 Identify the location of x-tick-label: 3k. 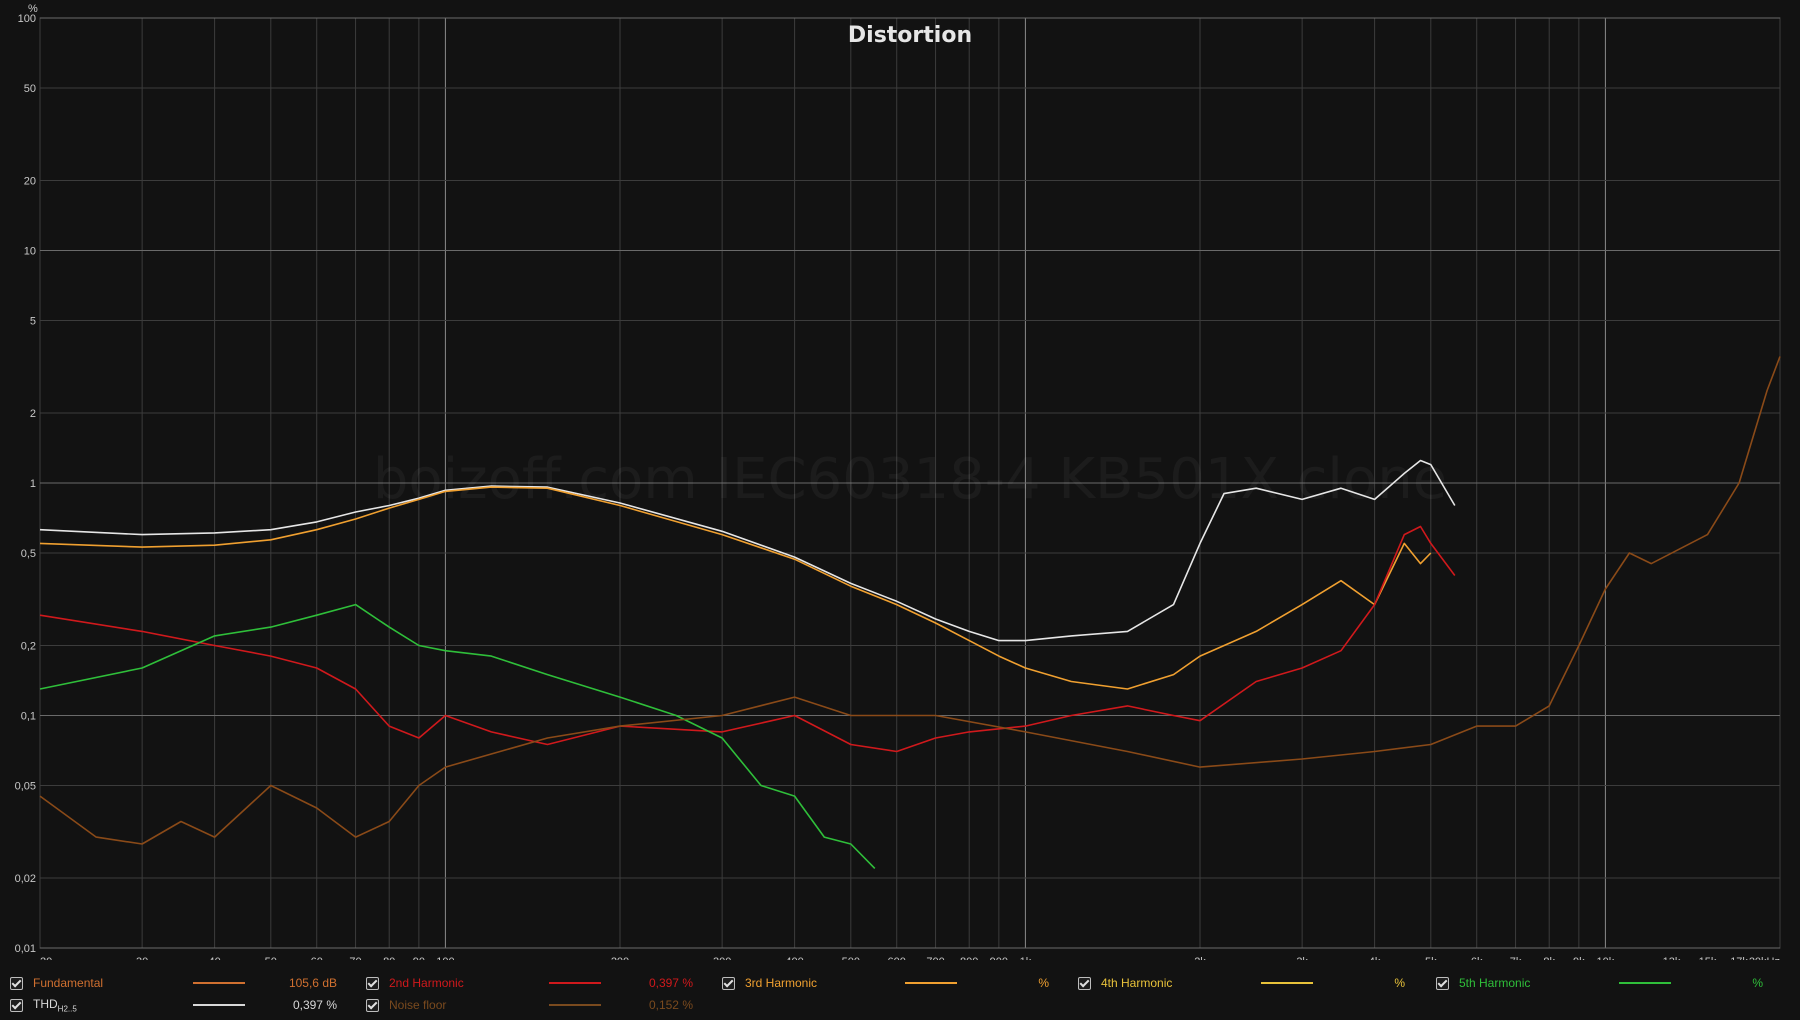
(1302, 958).